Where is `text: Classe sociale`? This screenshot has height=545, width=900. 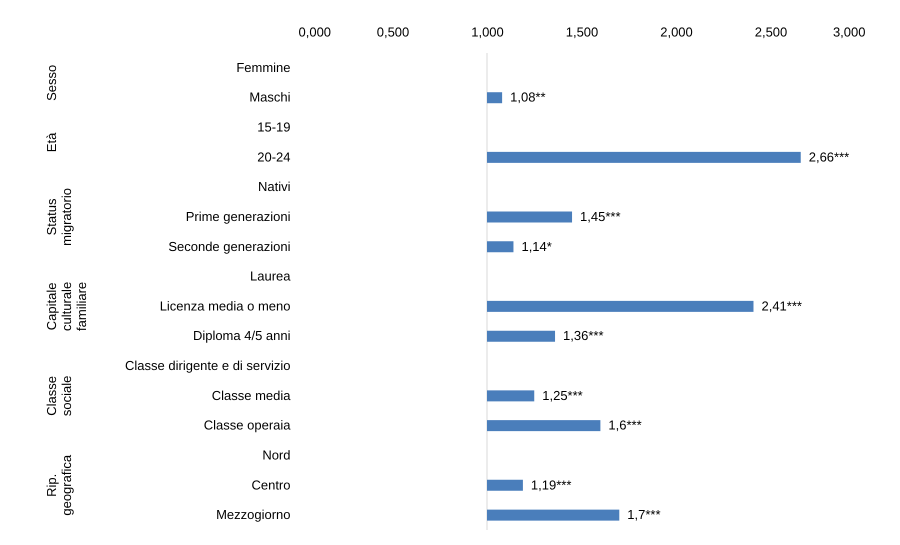 text: Classe sociale is located at coordinates (59, 396).